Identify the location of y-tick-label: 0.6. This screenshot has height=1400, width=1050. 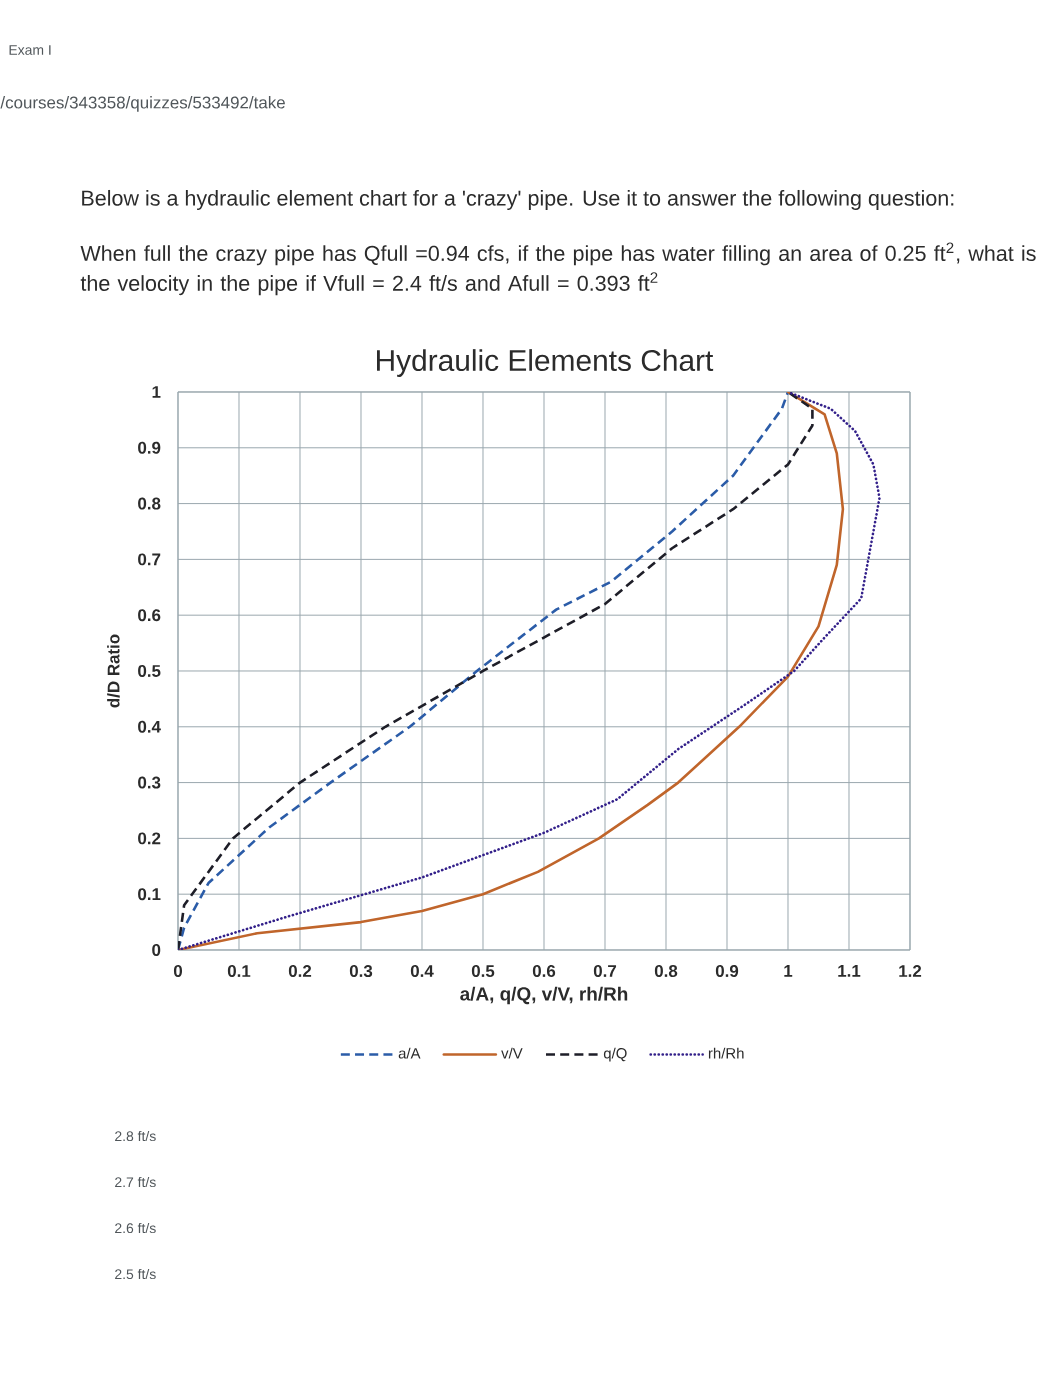
(149, 615).